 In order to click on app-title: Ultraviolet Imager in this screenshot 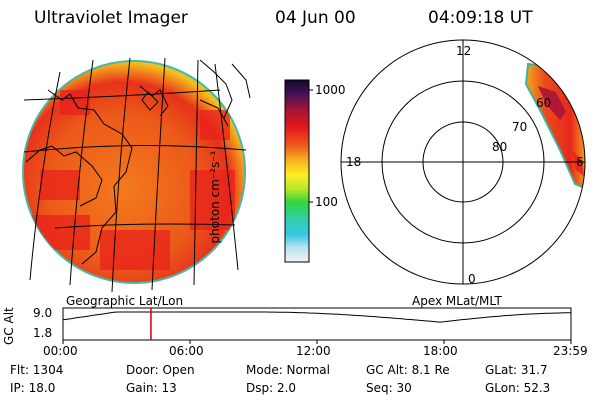, I will do `click(111, 18)`.